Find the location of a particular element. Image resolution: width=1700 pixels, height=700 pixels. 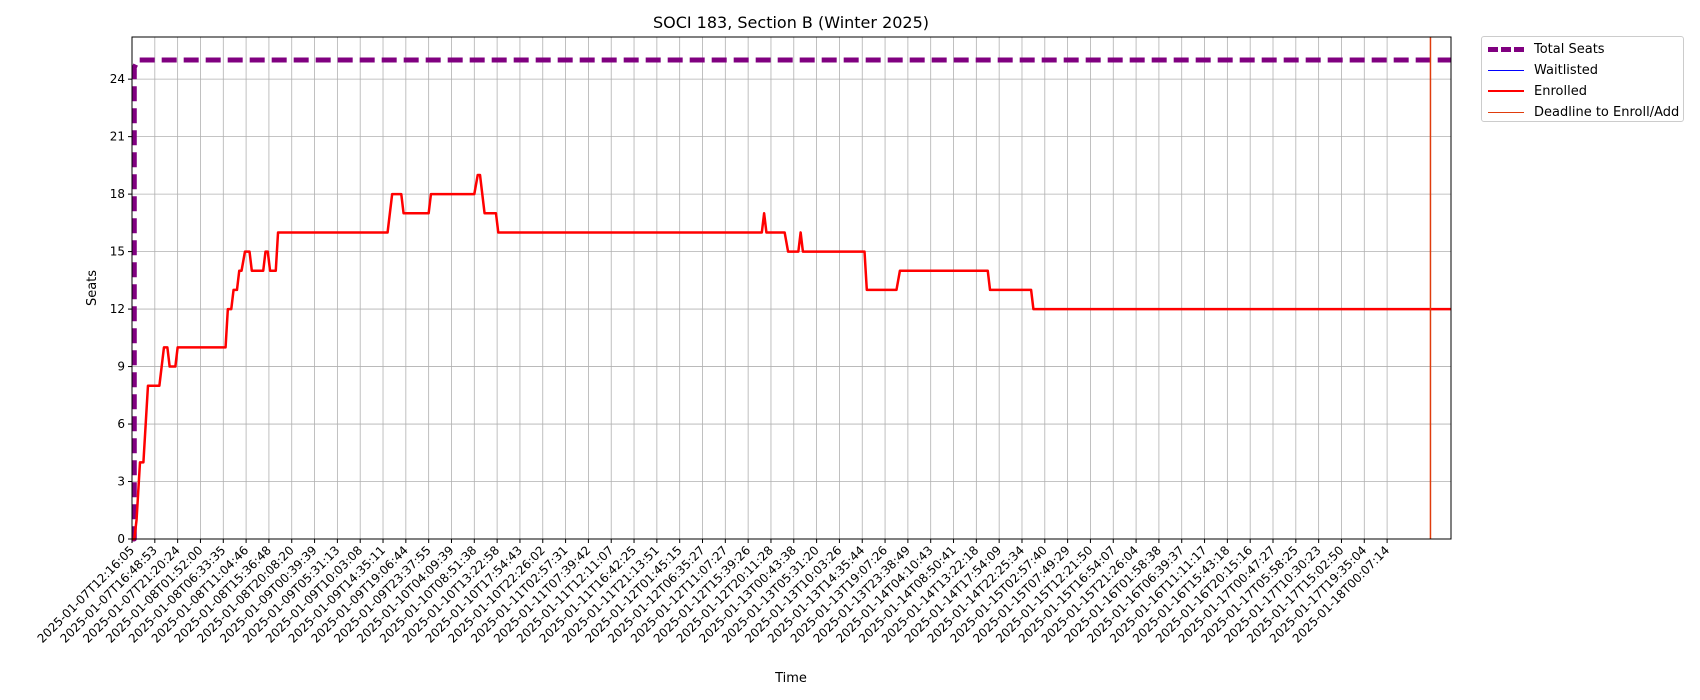

legend-swatch-deadline is located at coordinates (1506, 112).